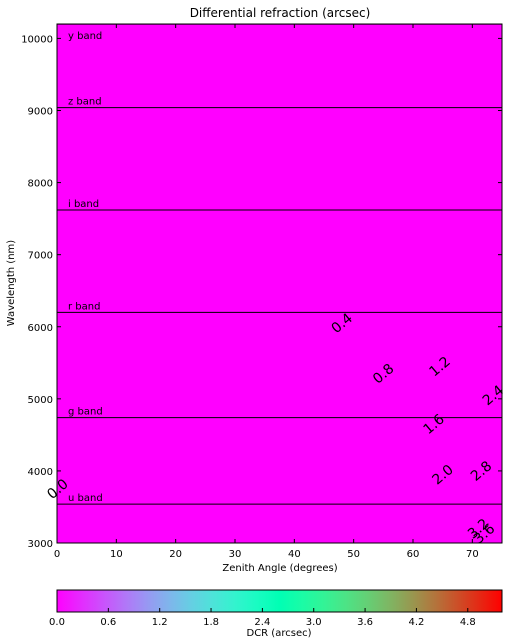 This screenshot has height=644, width=509. I want to click on colorbar-tick-label: 4.2, so click(416, 622).